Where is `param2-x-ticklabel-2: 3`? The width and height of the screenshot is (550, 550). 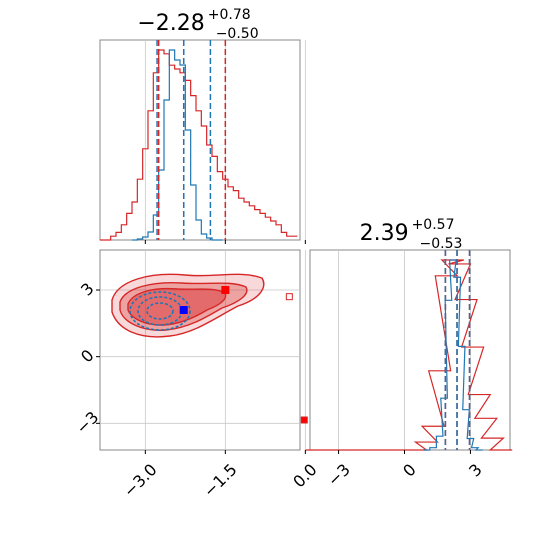
param2-x-ticklabel-2: 3 is located at coordinates (475, 470).